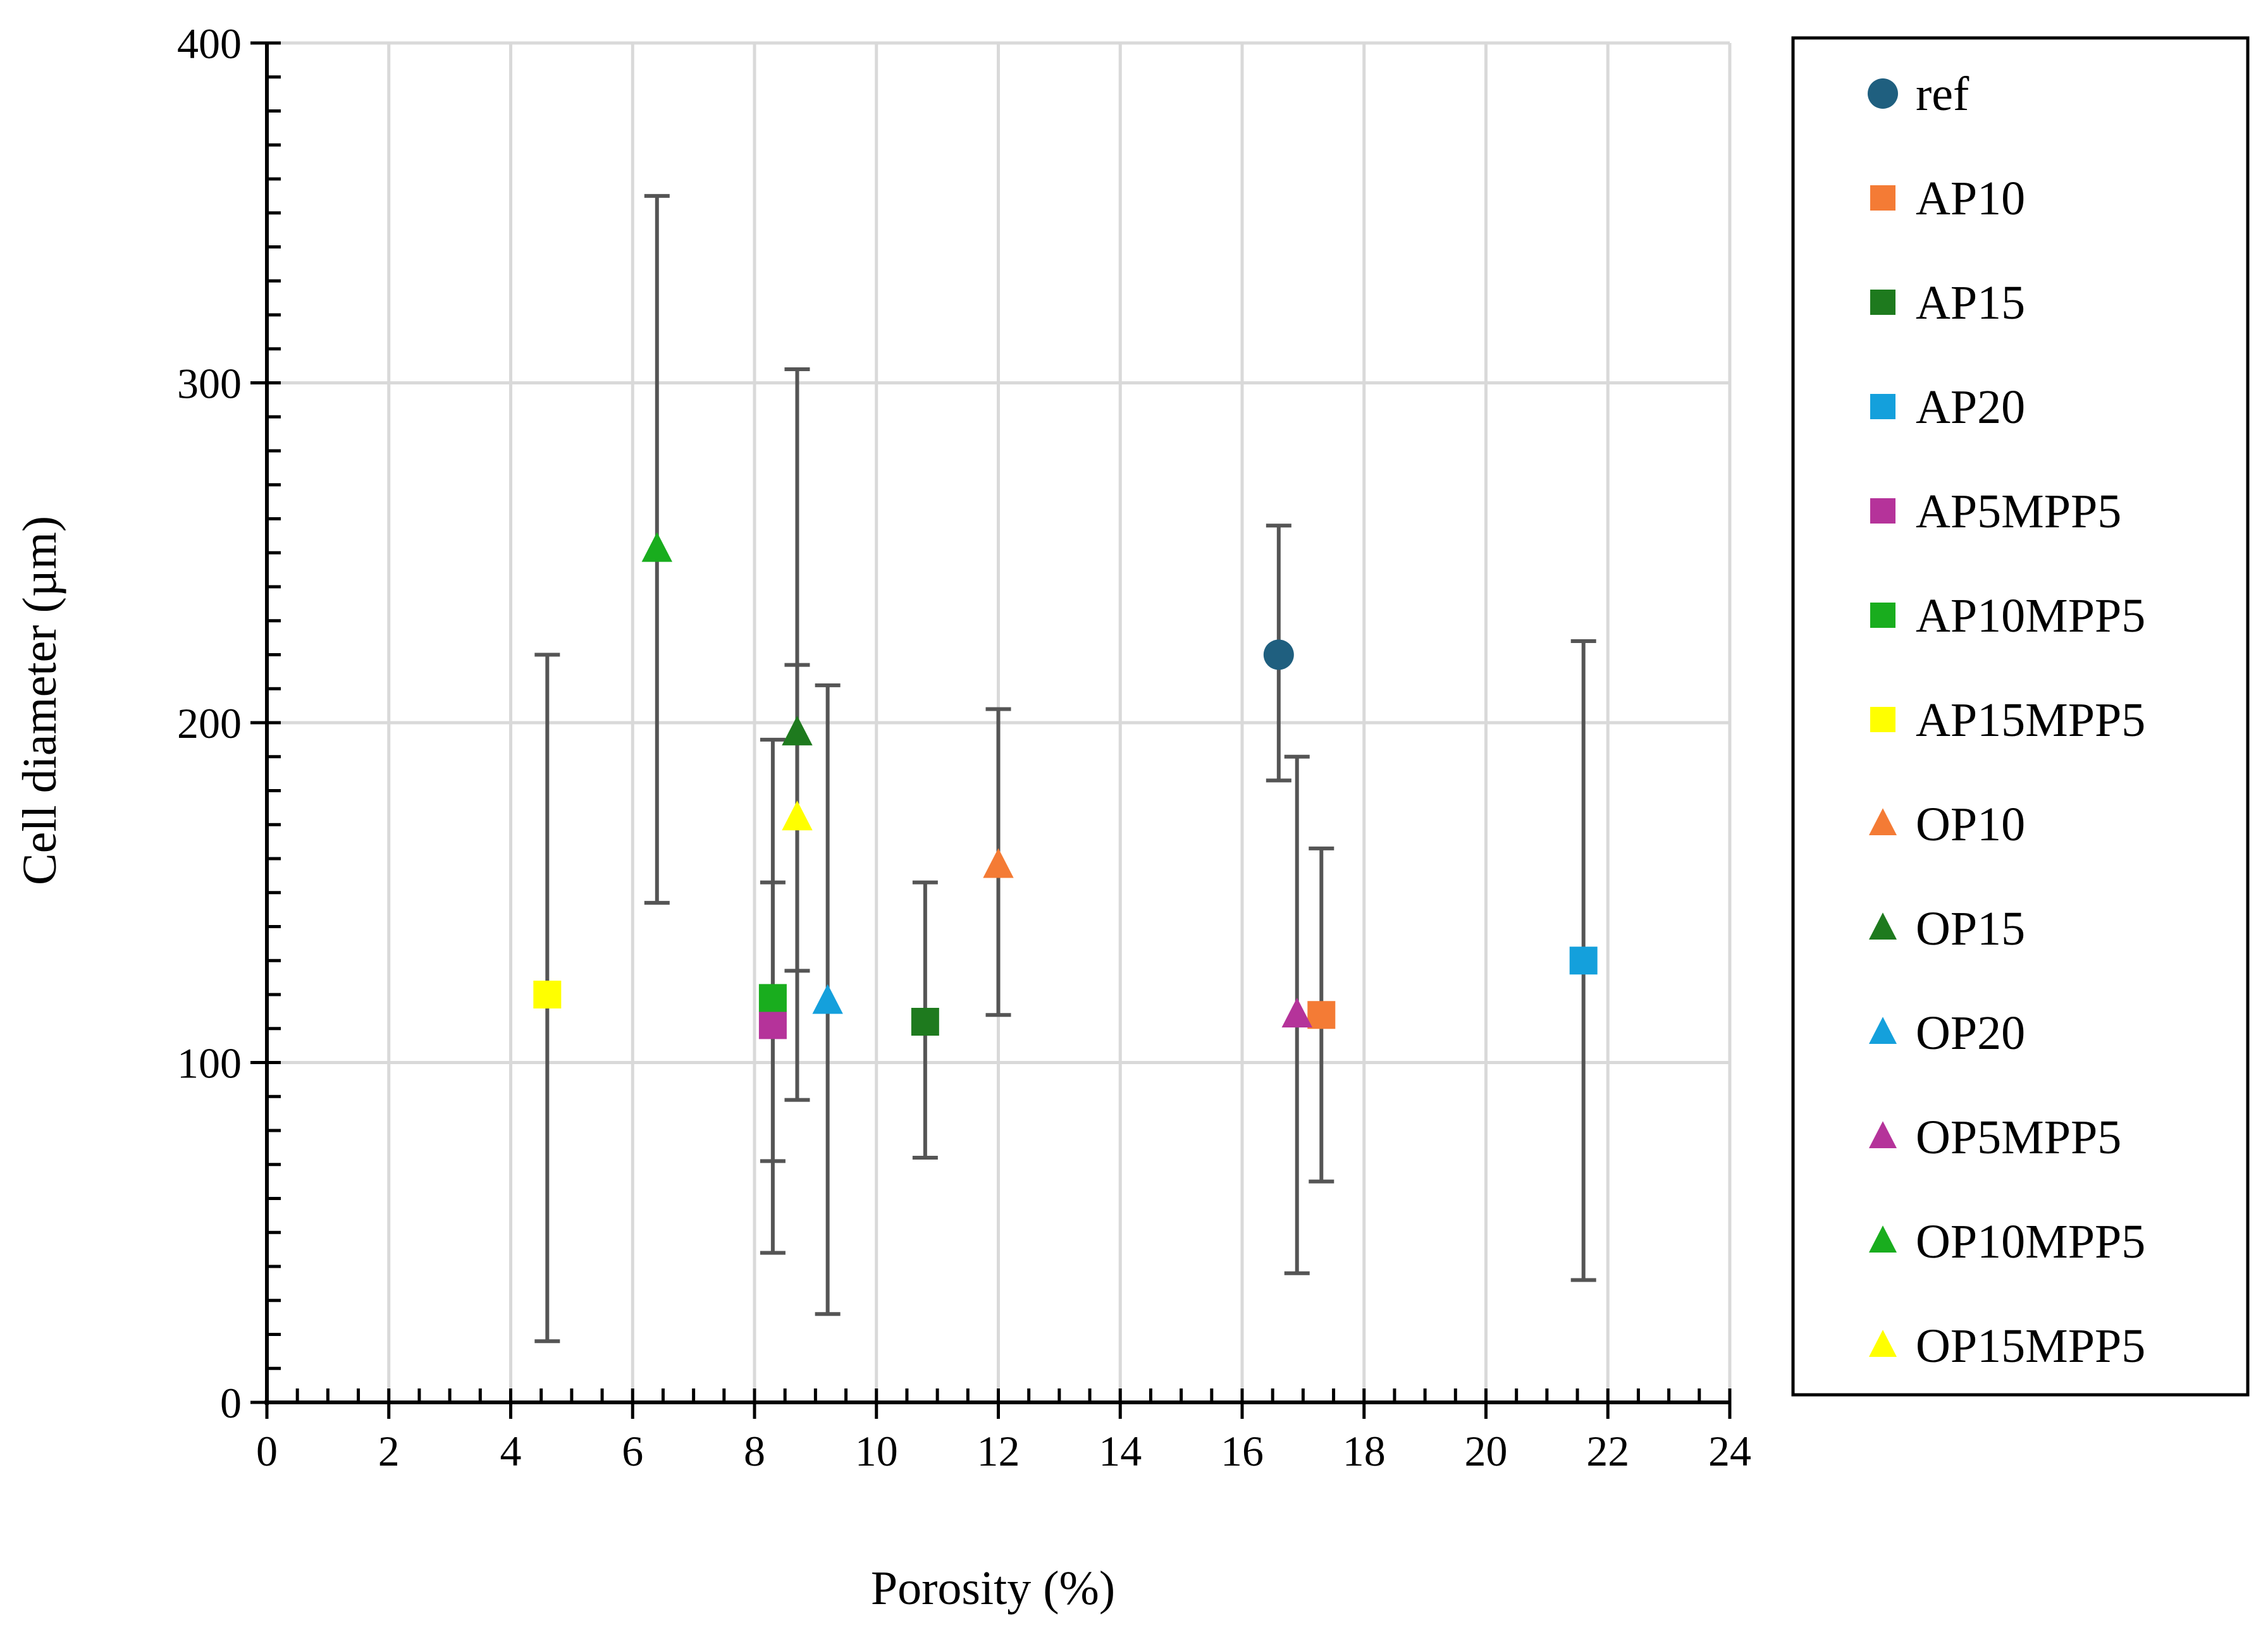  What do you see at coordinates (1065, 786) in the screenshot?
I see `data-points` at bounding box center [1065, 786].